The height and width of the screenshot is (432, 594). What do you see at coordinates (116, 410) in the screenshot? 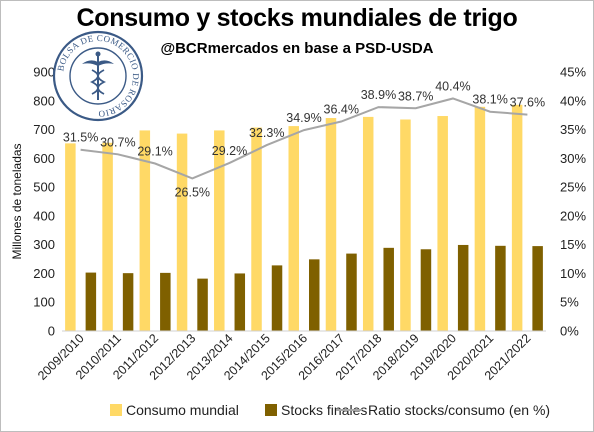
I see `legend-swatch-consumo` at bounding box center [116, 410].